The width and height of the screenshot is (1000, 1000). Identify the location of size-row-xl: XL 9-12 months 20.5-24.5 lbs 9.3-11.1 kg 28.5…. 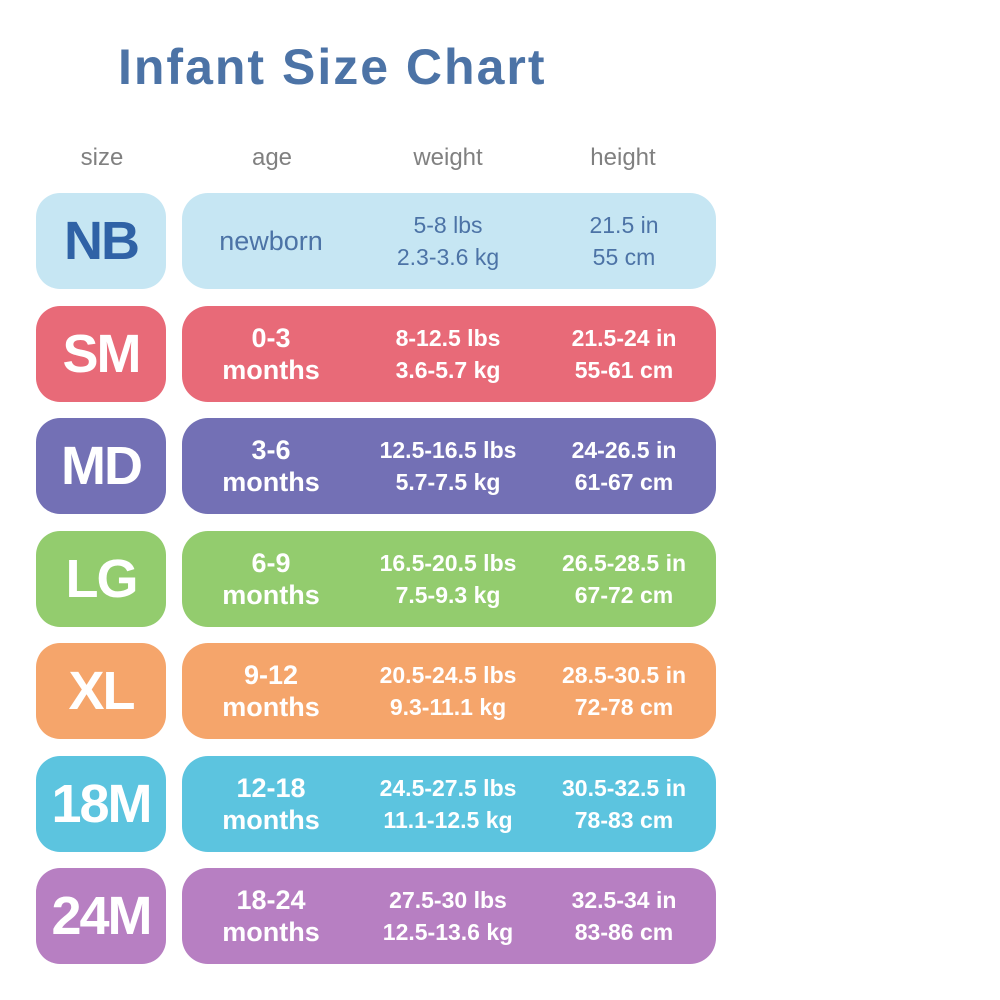
(500, 691).